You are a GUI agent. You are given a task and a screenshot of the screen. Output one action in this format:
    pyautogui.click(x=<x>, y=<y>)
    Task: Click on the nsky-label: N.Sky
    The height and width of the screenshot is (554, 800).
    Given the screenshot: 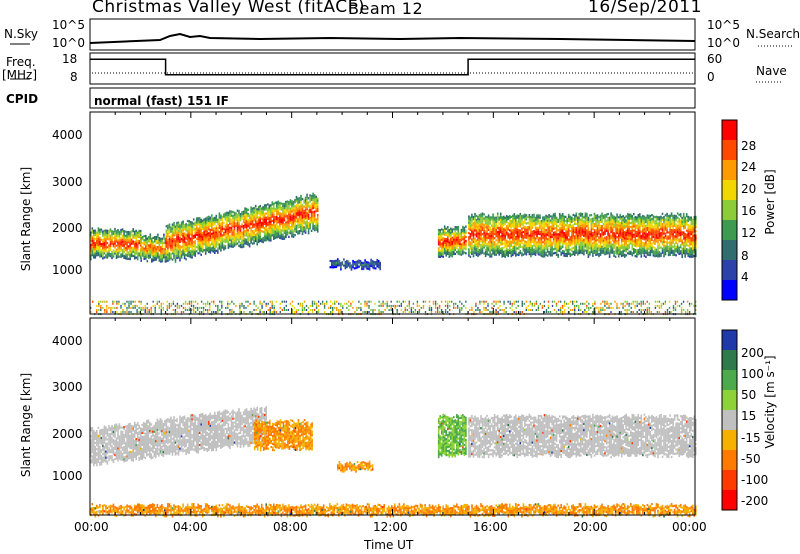 What is the action you would take?
    pyautogui.click(x=21, y=34)
    